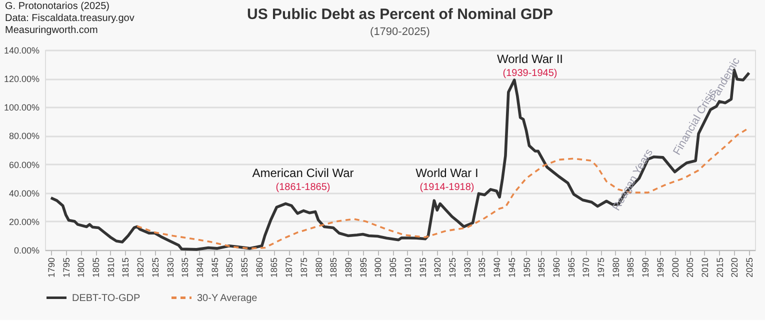  Describe the element at coordinates (571, 268) in the screenshot. I see `x-tick-label: 1965` at that location.